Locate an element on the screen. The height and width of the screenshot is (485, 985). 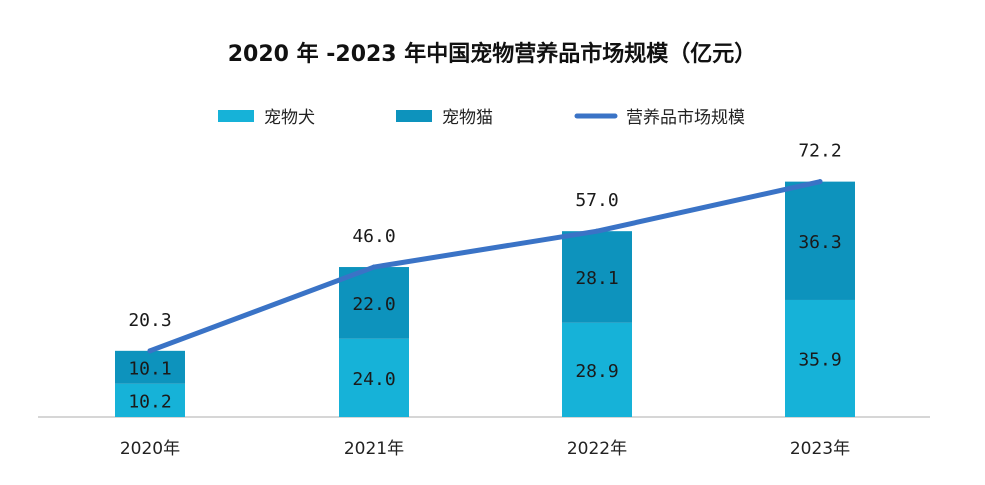
legend-swatch-cat is located at coordinates (414, 116).